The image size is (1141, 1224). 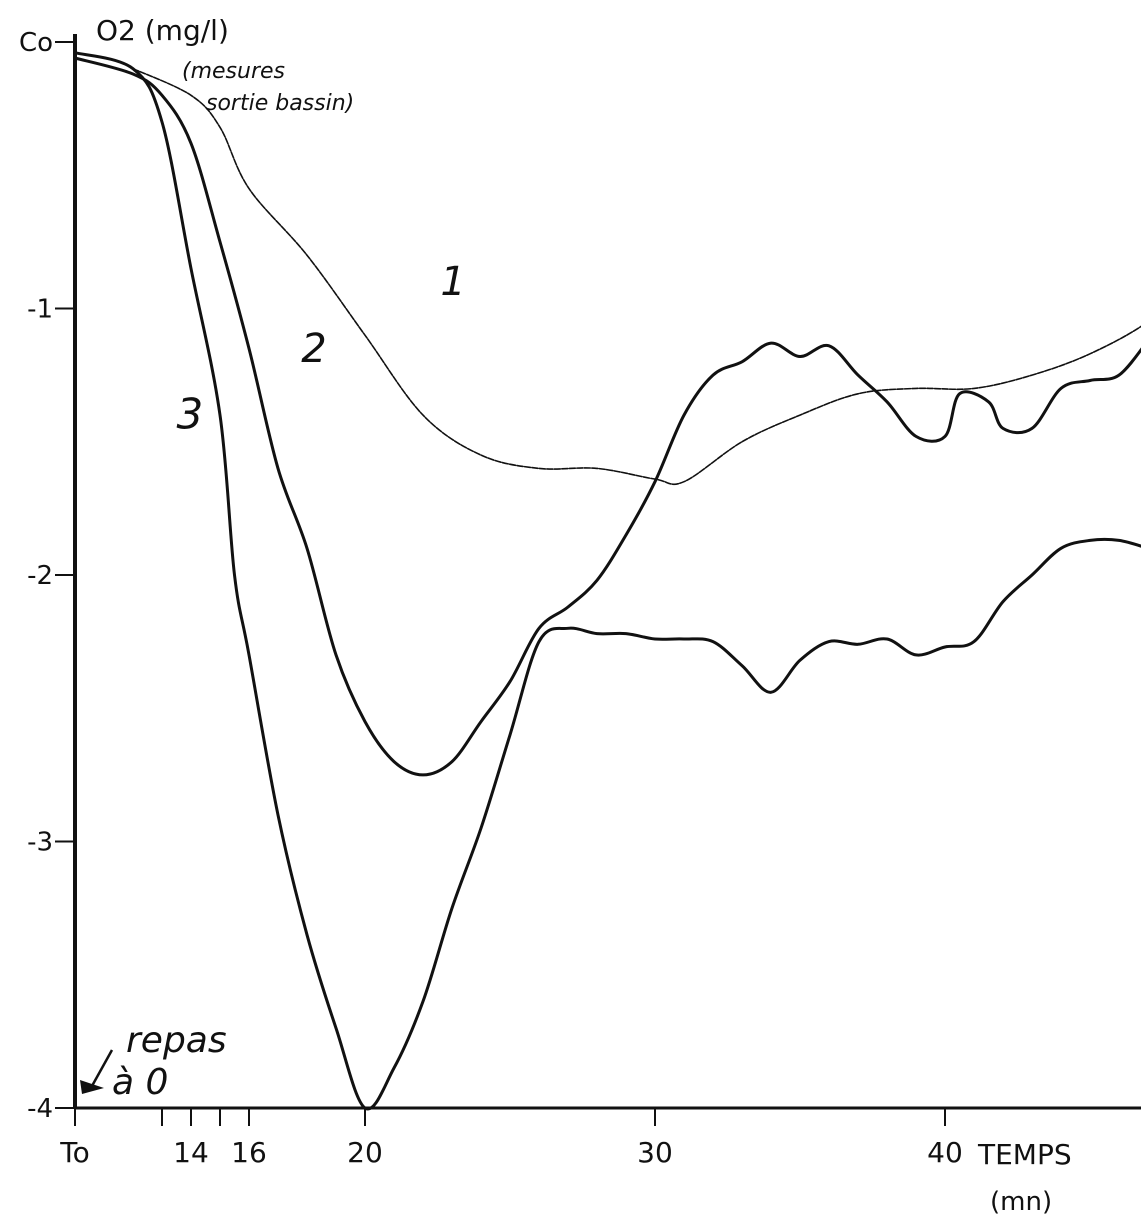 I want to click on x-tick-label: 30, so click(x=655, y=1152).